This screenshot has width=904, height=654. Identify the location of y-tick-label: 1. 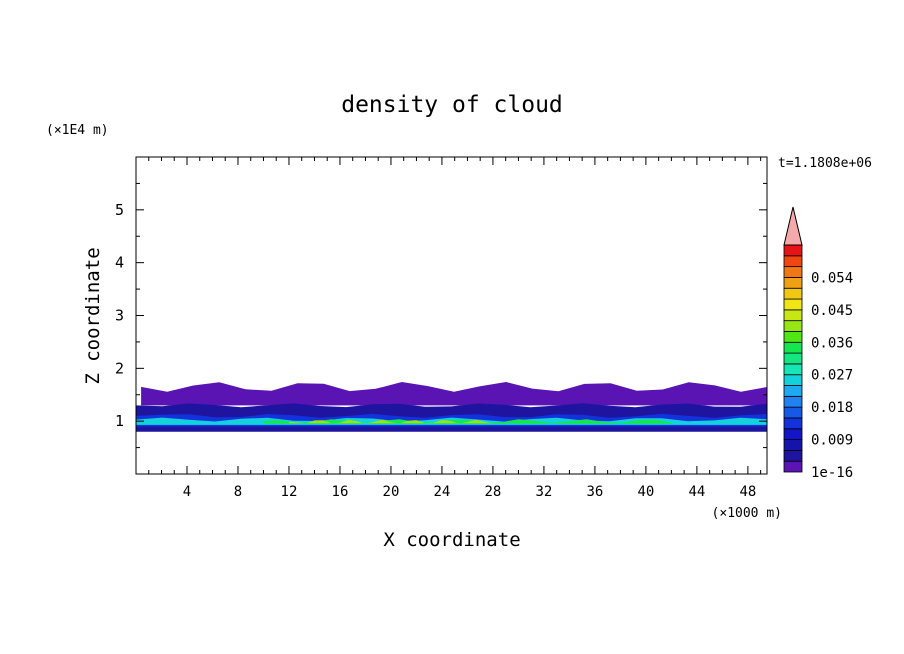
(119, 421).